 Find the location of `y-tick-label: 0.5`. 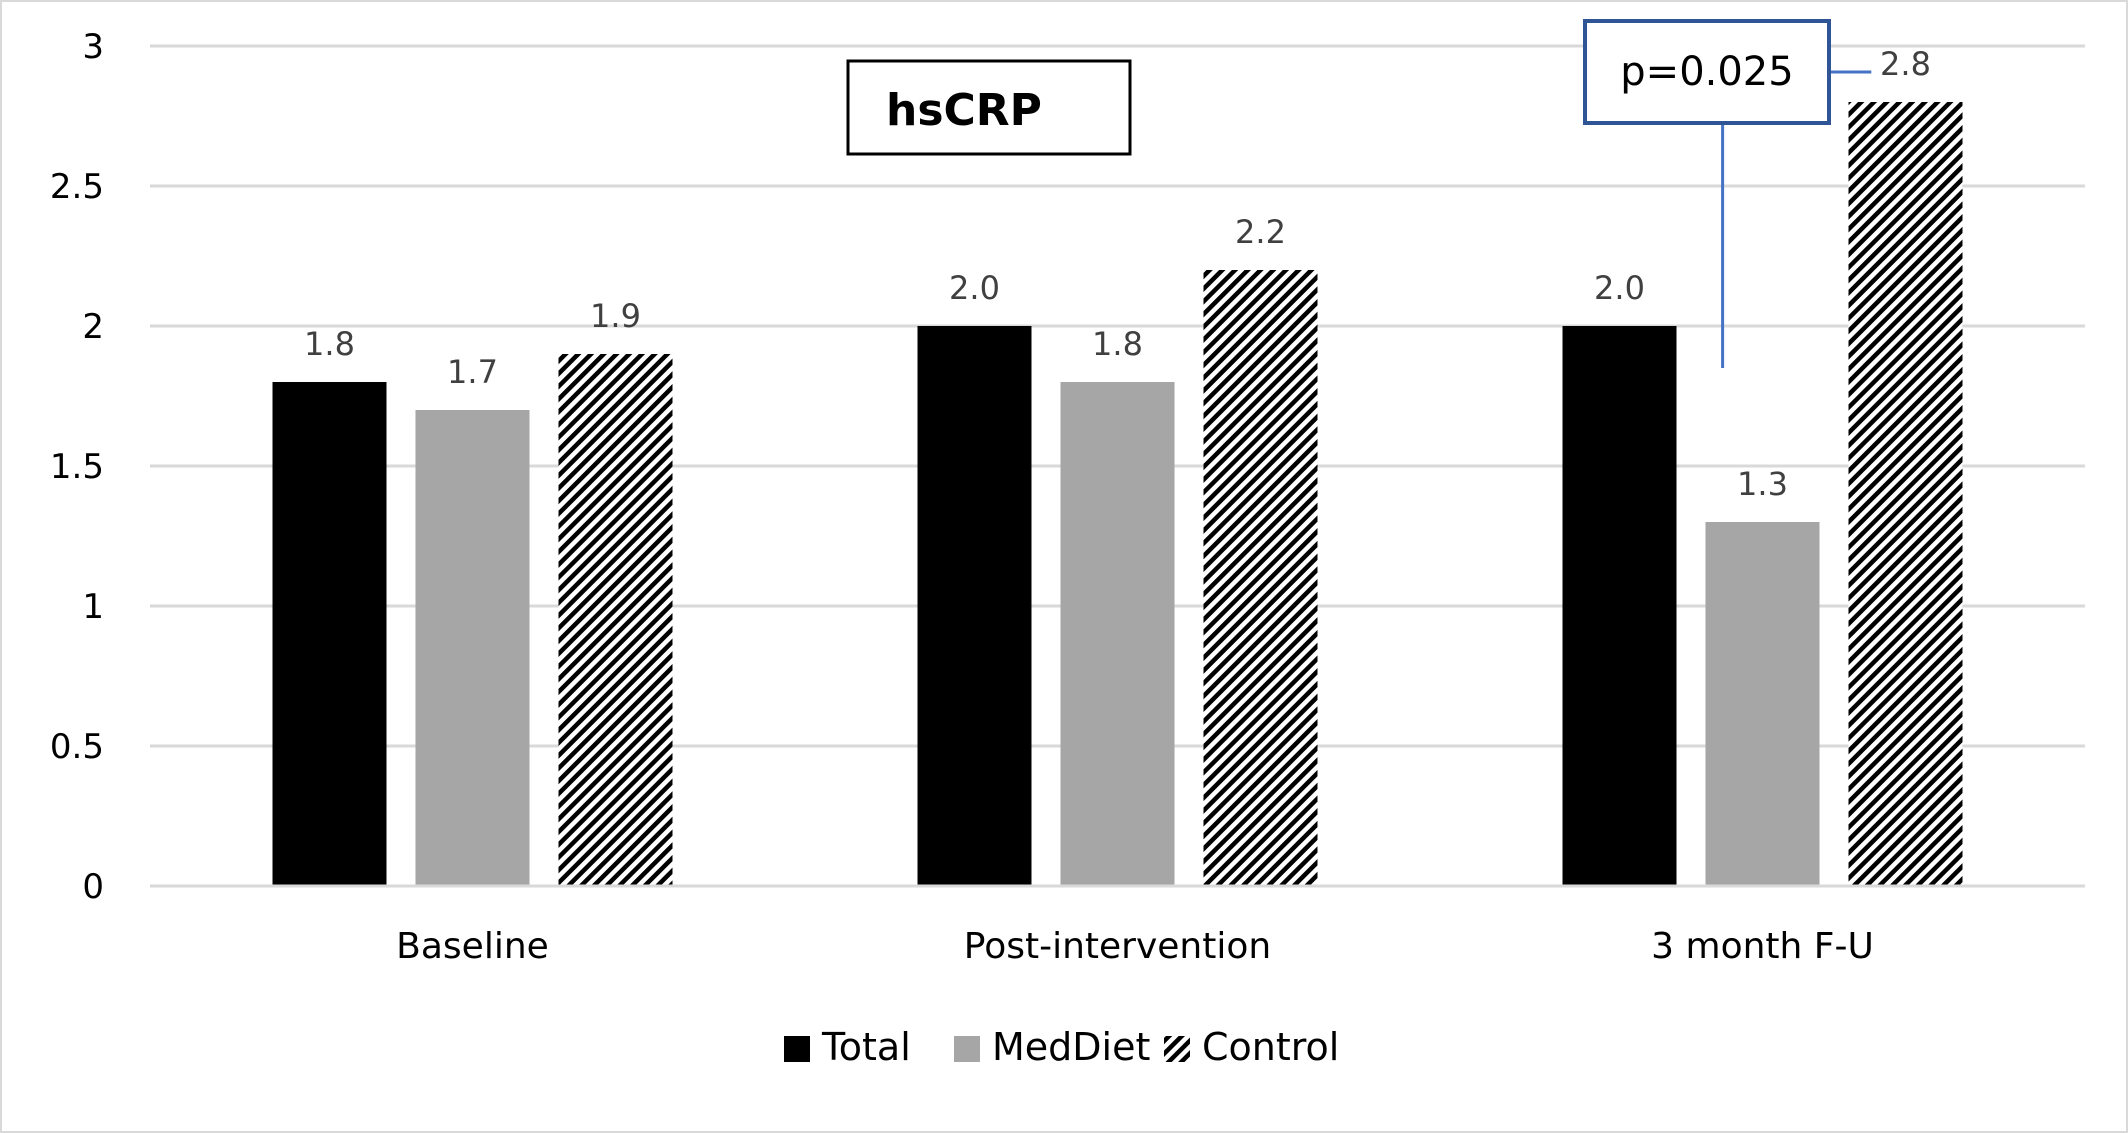

y-tick-label: 0.5 is located at coordinates (77, 747).